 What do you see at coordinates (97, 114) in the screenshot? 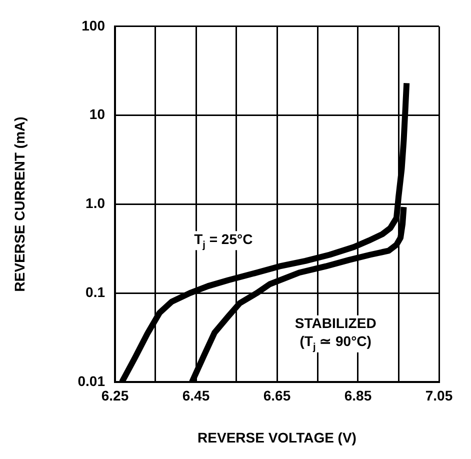
I see `y-tick-label: 10` at bounding box center [97, 114].